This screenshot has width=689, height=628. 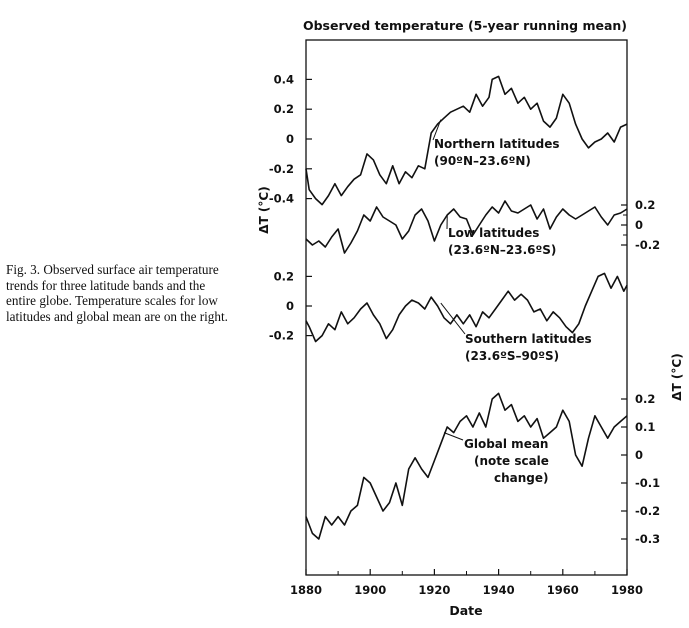 I want to click on x-axis-label: Date, so click(x=465, y=610).